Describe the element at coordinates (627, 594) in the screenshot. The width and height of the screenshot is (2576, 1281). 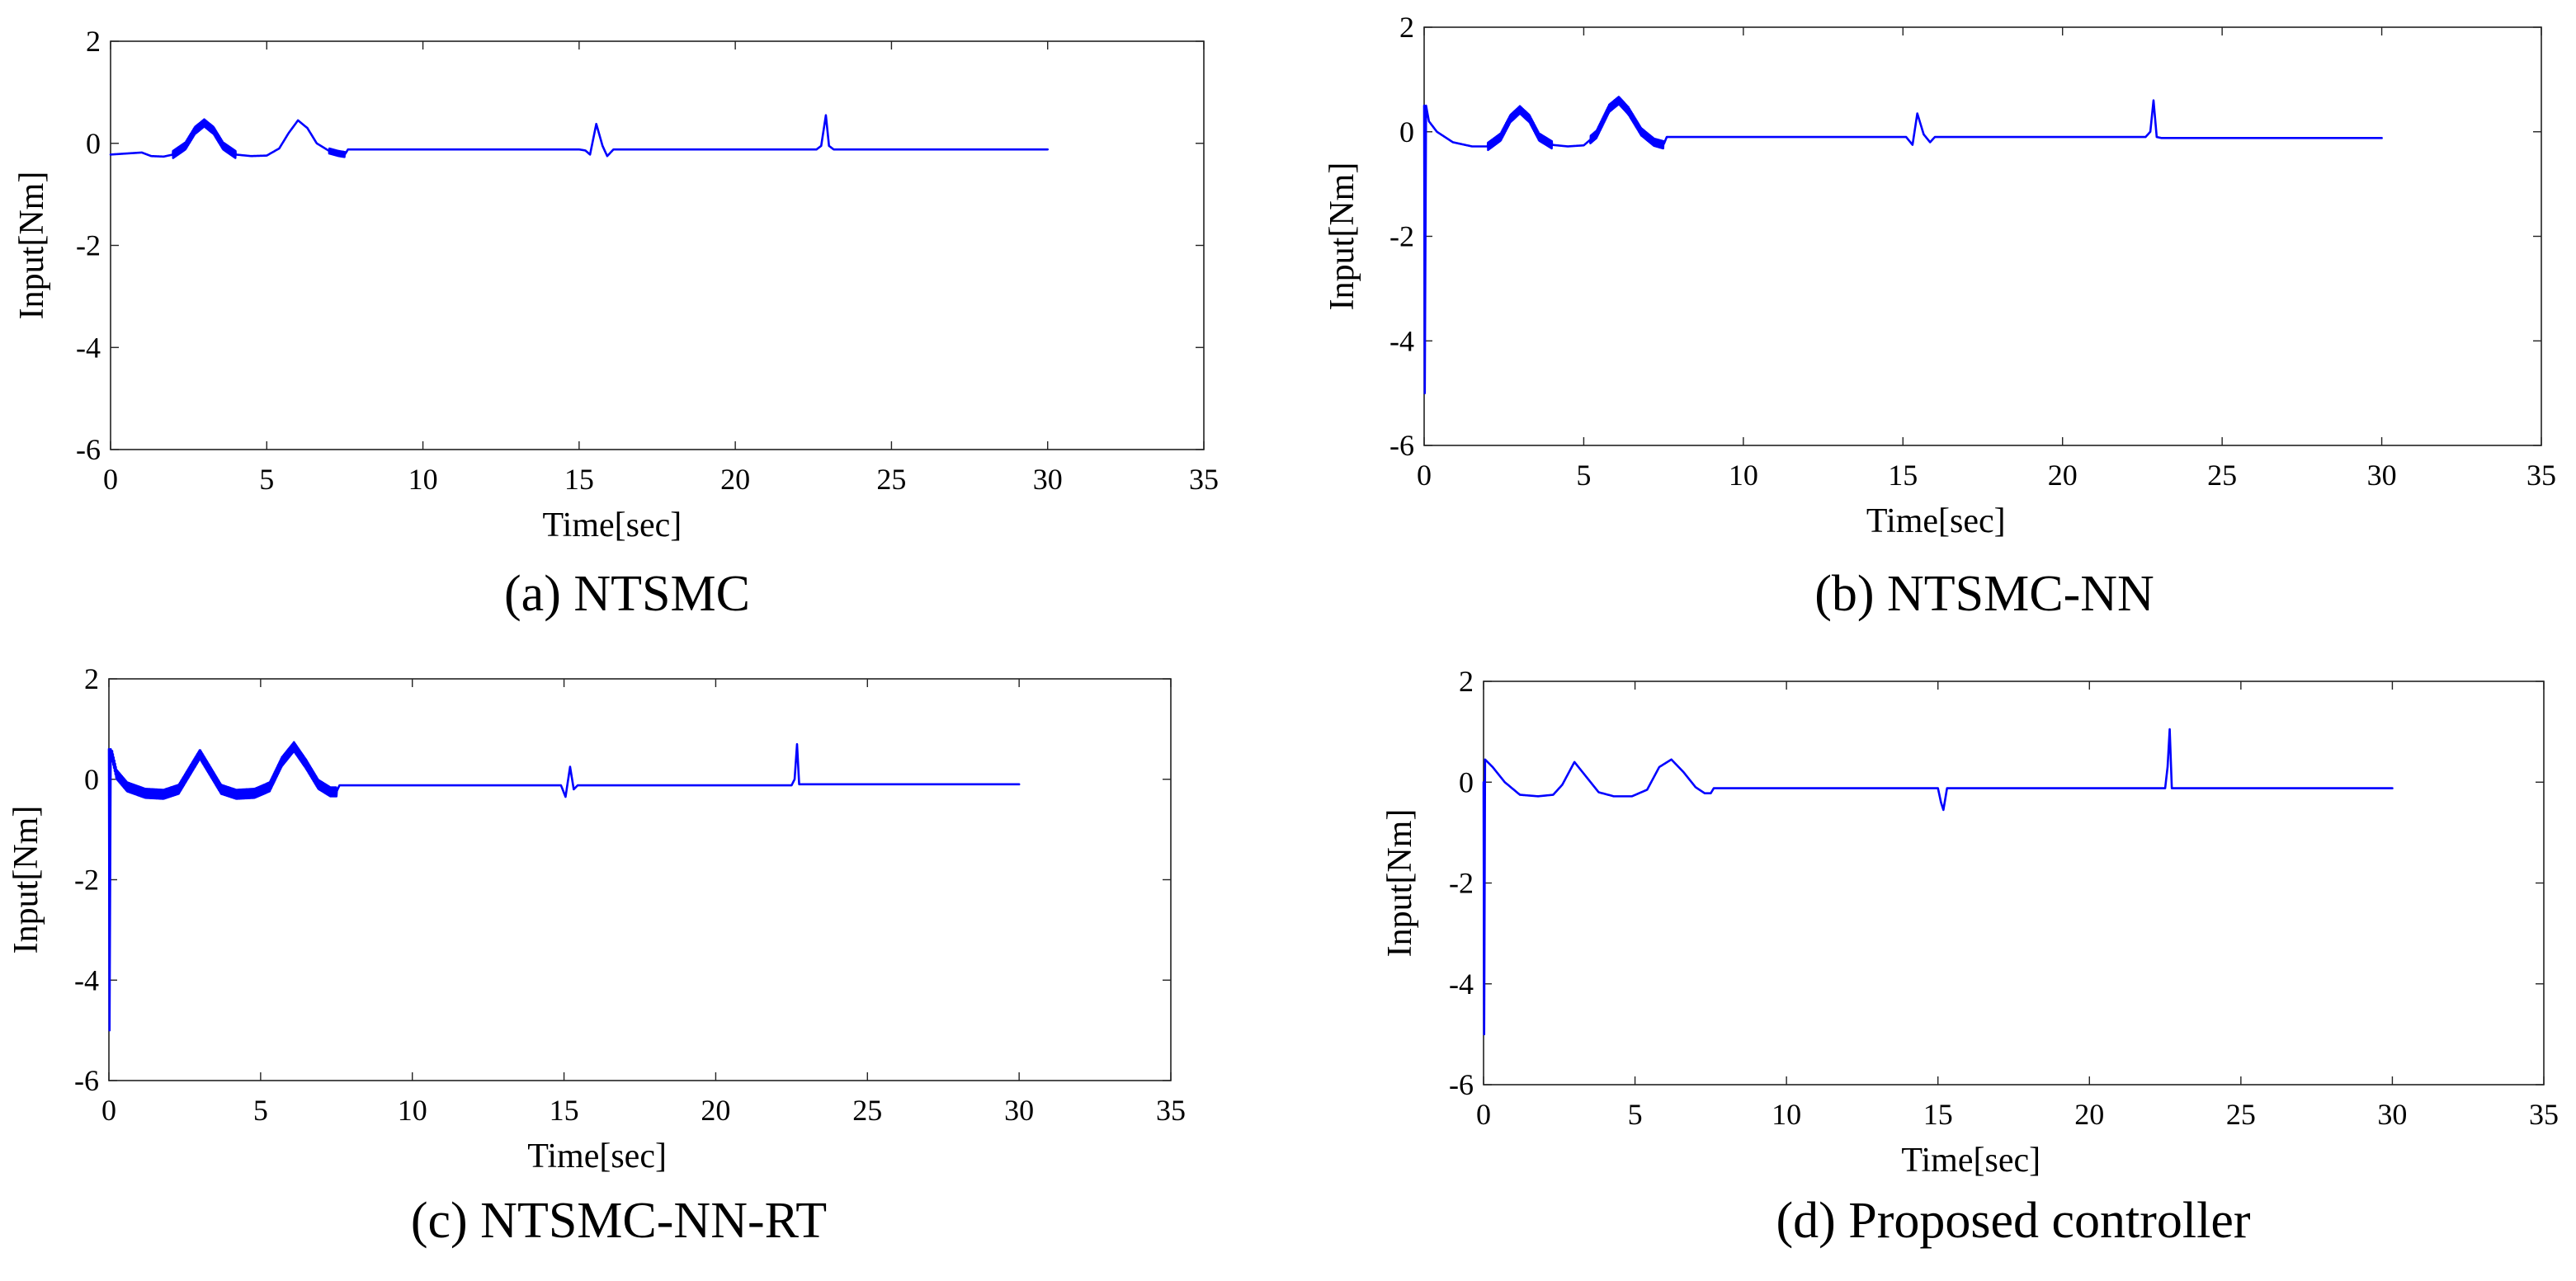
I see `panel-caption: (a) NTSMC` at that location.